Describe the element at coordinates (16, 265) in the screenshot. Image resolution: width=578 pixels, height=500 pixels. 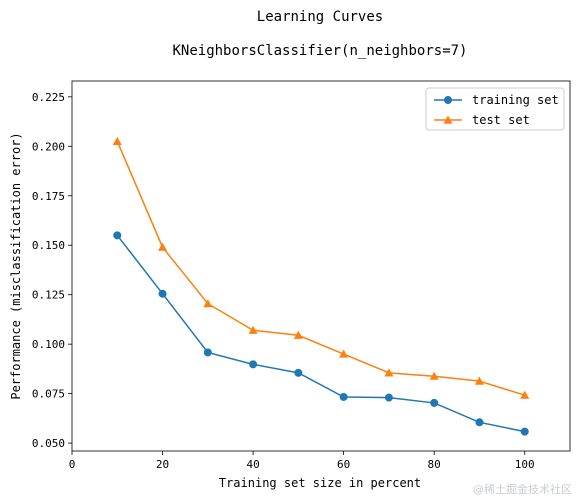
I see `y-axis-label: Performance (misclassification error)` at that location.